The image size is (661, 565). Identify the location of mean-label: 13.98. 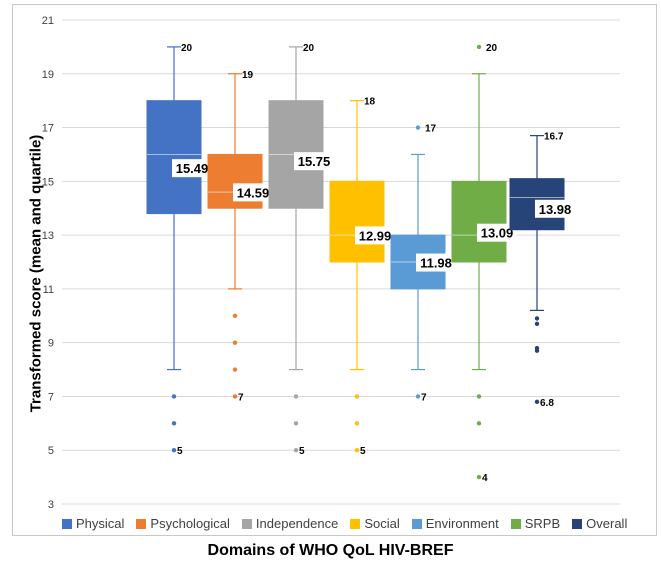
(555, 209).